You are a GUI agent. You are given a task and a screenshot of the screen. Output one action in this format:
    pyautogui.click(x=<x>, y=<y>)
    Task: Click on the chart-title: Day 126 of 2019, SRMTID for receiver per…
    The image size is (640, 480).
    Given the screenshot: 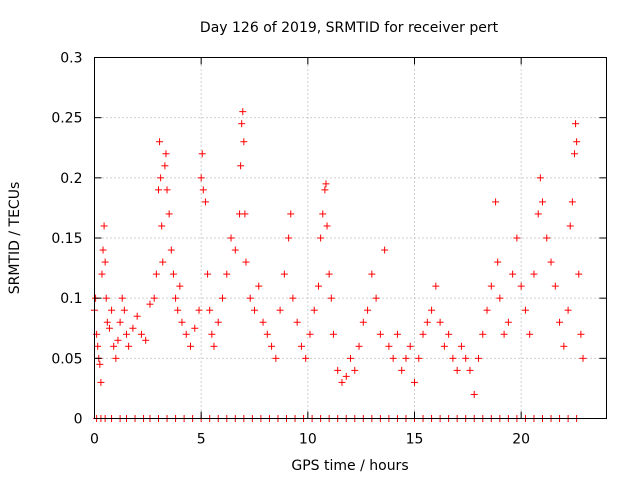 What is the action you would take?
    pyautogui.click(x=349, y=28)
    